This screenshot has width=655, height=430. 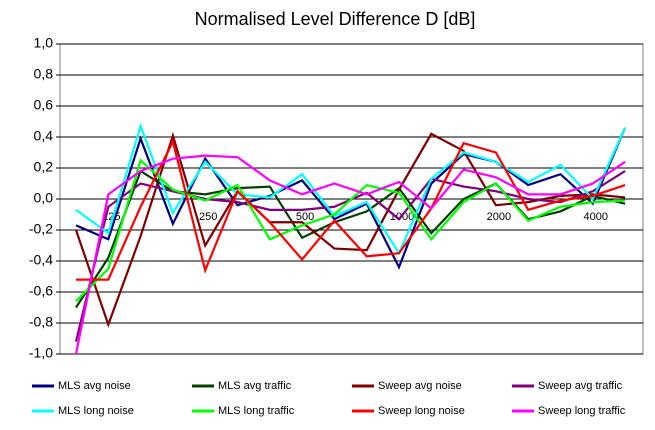 I want to click on legend-label: MLS long traffic, so click(x=256, y=411).